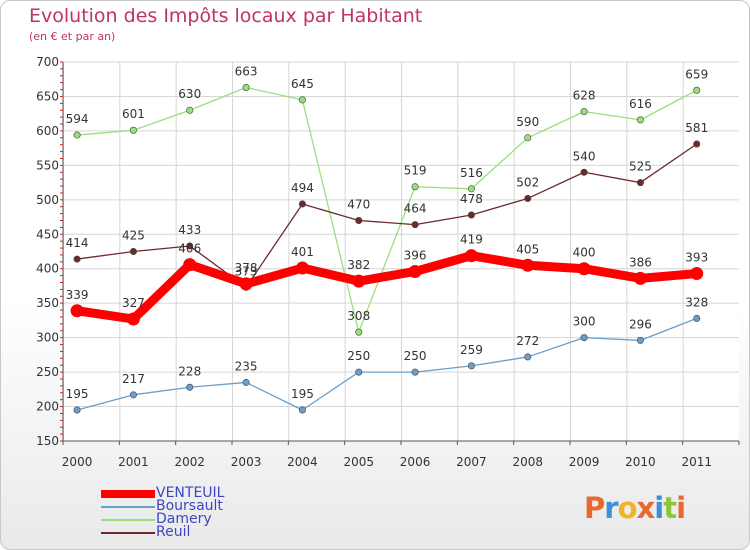  Describe the element at coordinates (47, 407) in the screenshot. I see `y-tick-label: 200` at that location.